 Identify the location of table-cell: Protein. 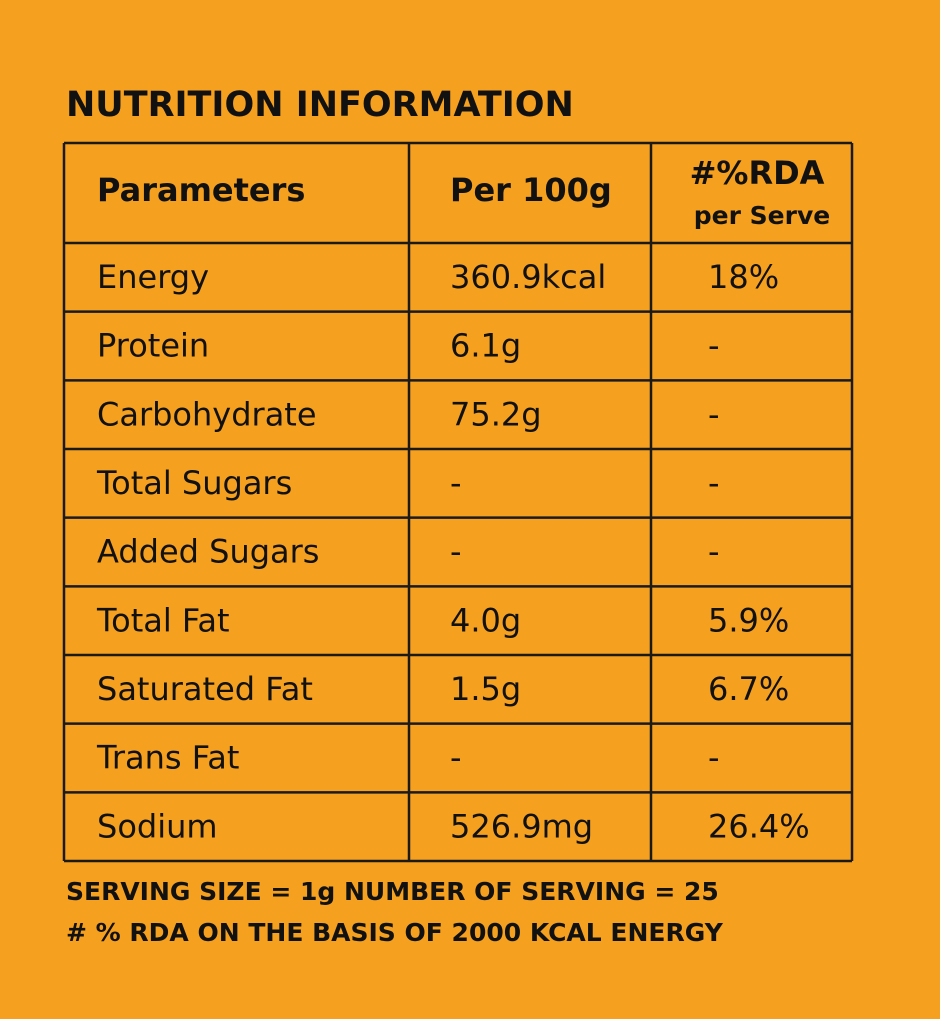
(153, 346).